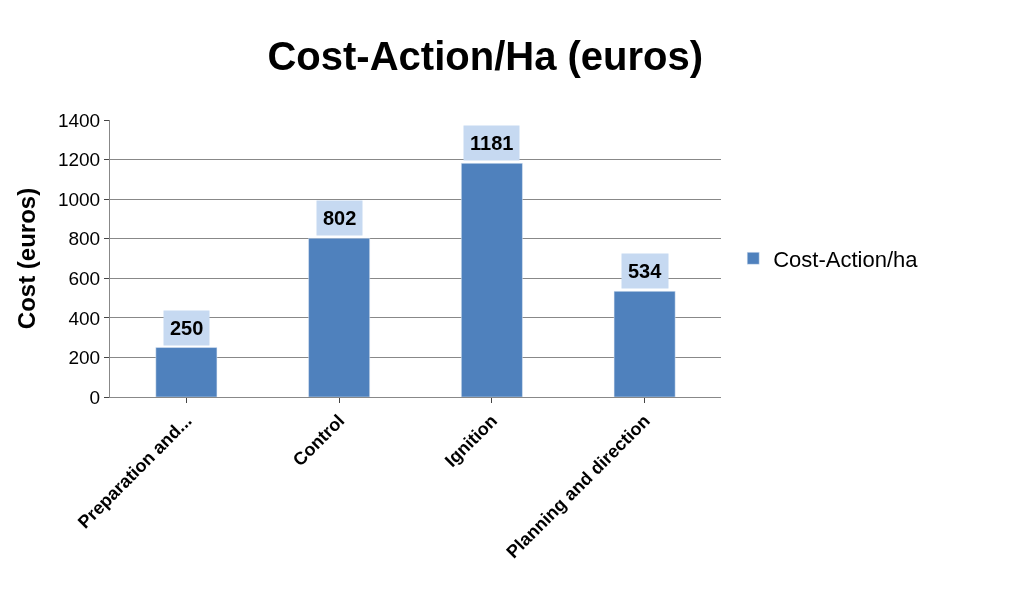 The width and height of the screenshot is (1011, 597). What do you see at coordinates (84, 239) in the screenshot?
I see `y-tick-label: 800` at bounding box center [84, 239].